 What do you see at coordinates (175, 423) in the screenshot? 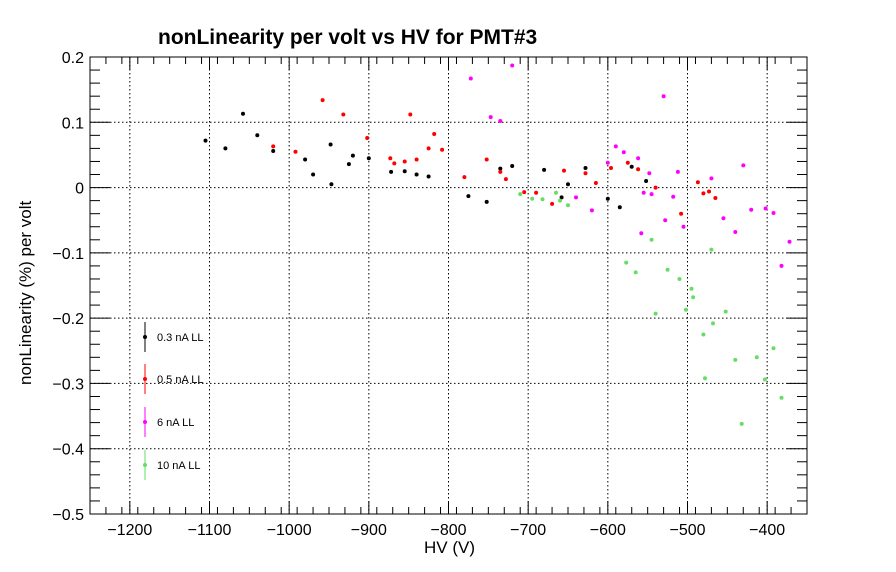
I see `legend-label: 6 nA LL` at bounding box center [175, 423].